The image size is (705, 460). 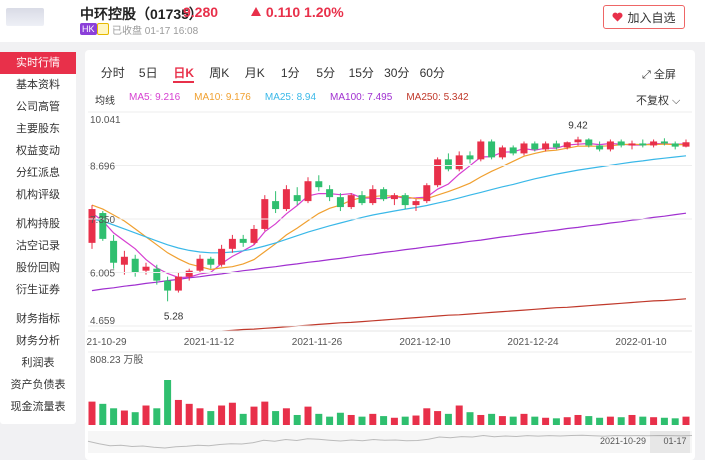 I want to click on menu-item: 股份回购, so click(x=38, y=268).